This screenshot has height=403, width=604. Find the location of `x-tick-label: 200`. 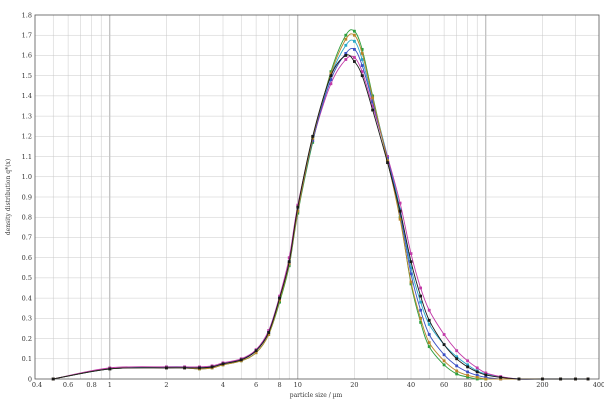

x-tick-label: 200 is located at coordinates (542, 385).